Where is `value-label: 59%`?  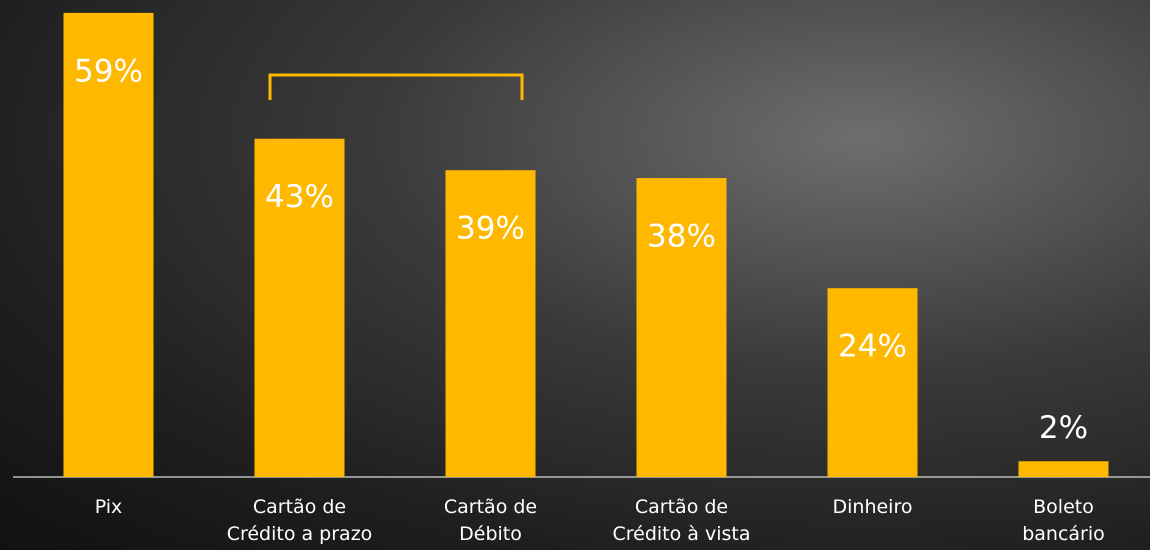 value-label: 59% is located at coordinates (108, 71).